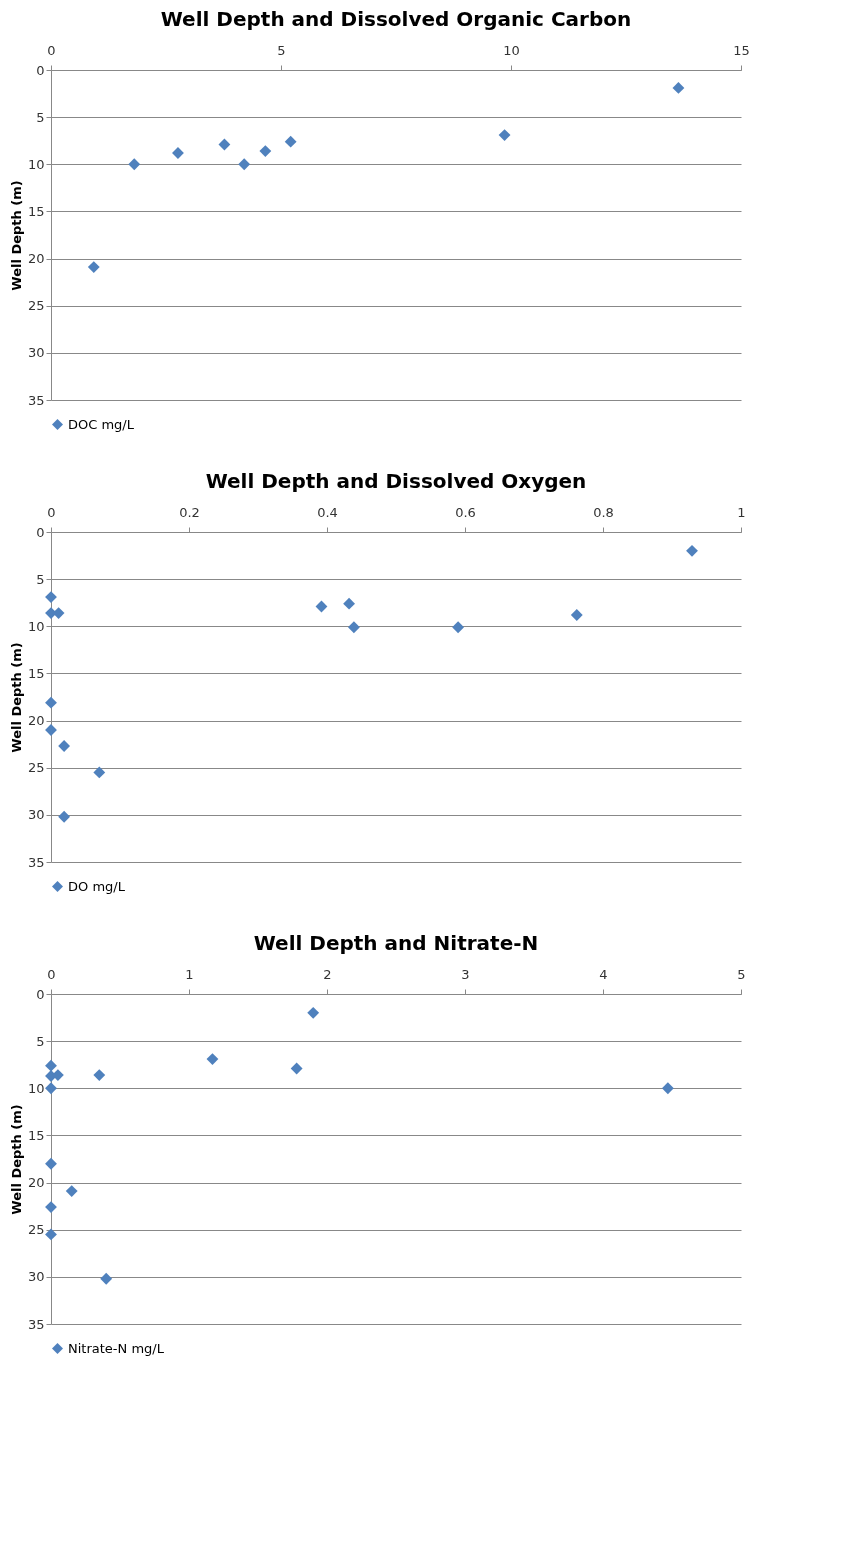  Describe the element at coordinates (396, 19) in the screenshot. I see `chart-title: Well Depth and Dissolved Organic Carbon` at that location.